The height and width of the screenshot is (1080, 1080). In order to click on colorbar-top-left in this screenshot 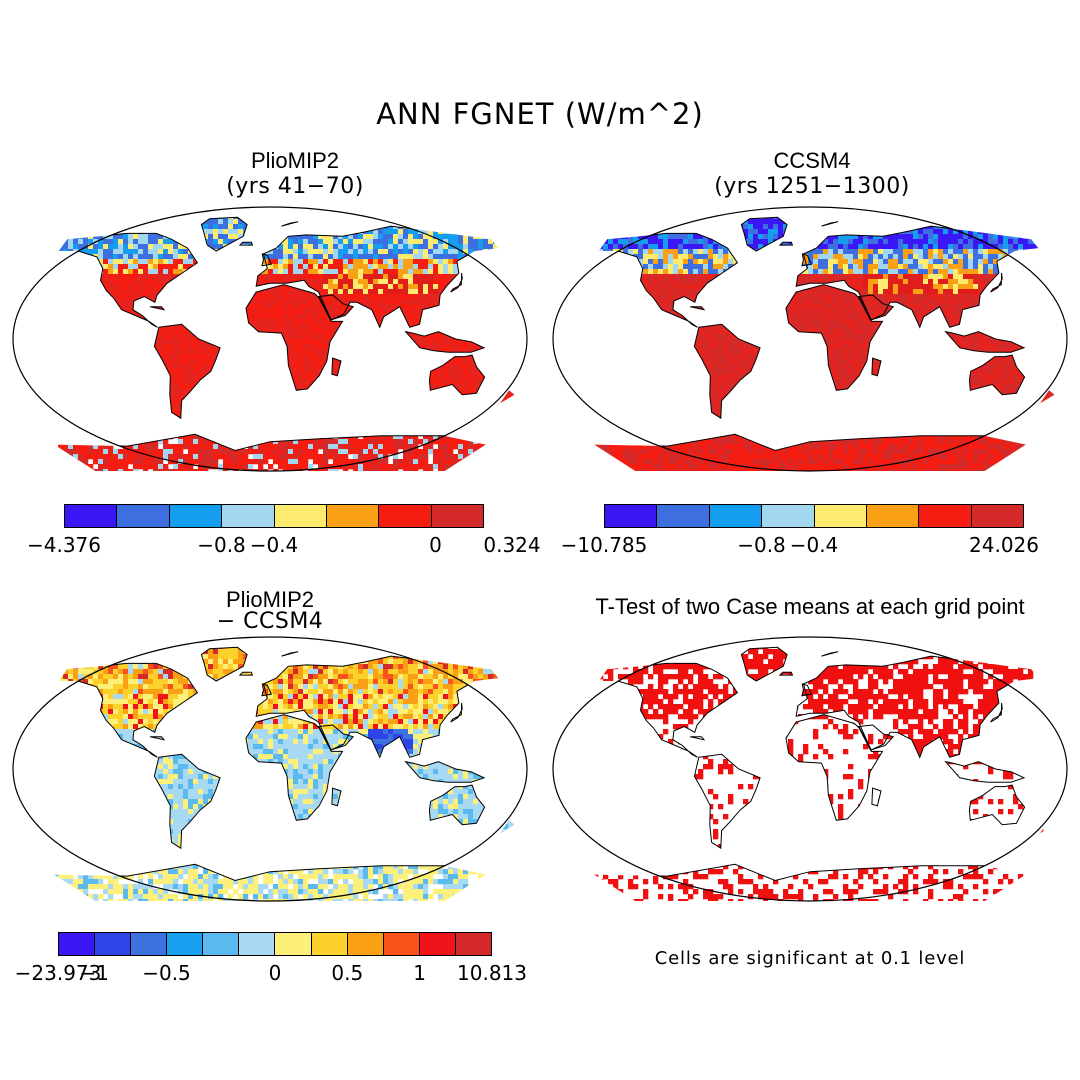, I will do `click(274, 516)`.